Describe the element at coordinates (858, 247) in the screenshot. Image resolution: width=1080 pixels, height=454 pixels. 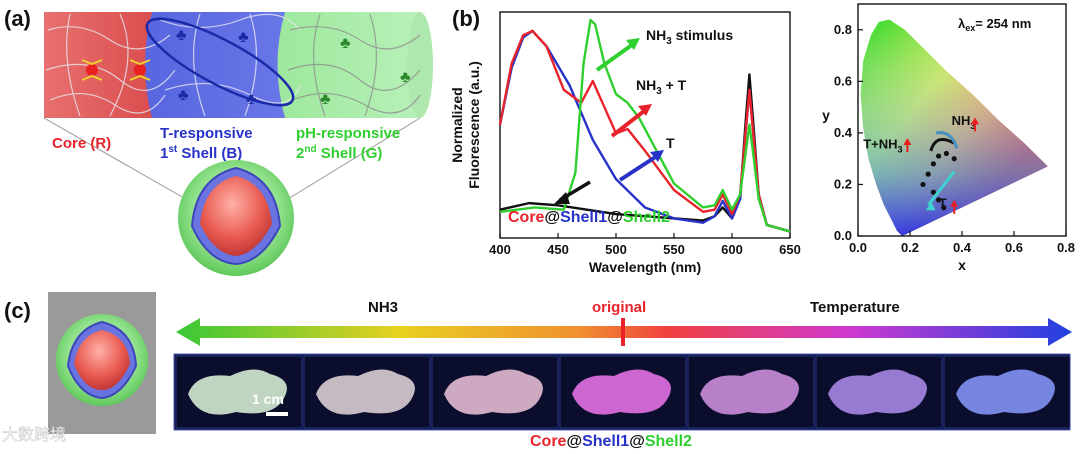
I see `cie-x-tick-label: 0.0` at that location.